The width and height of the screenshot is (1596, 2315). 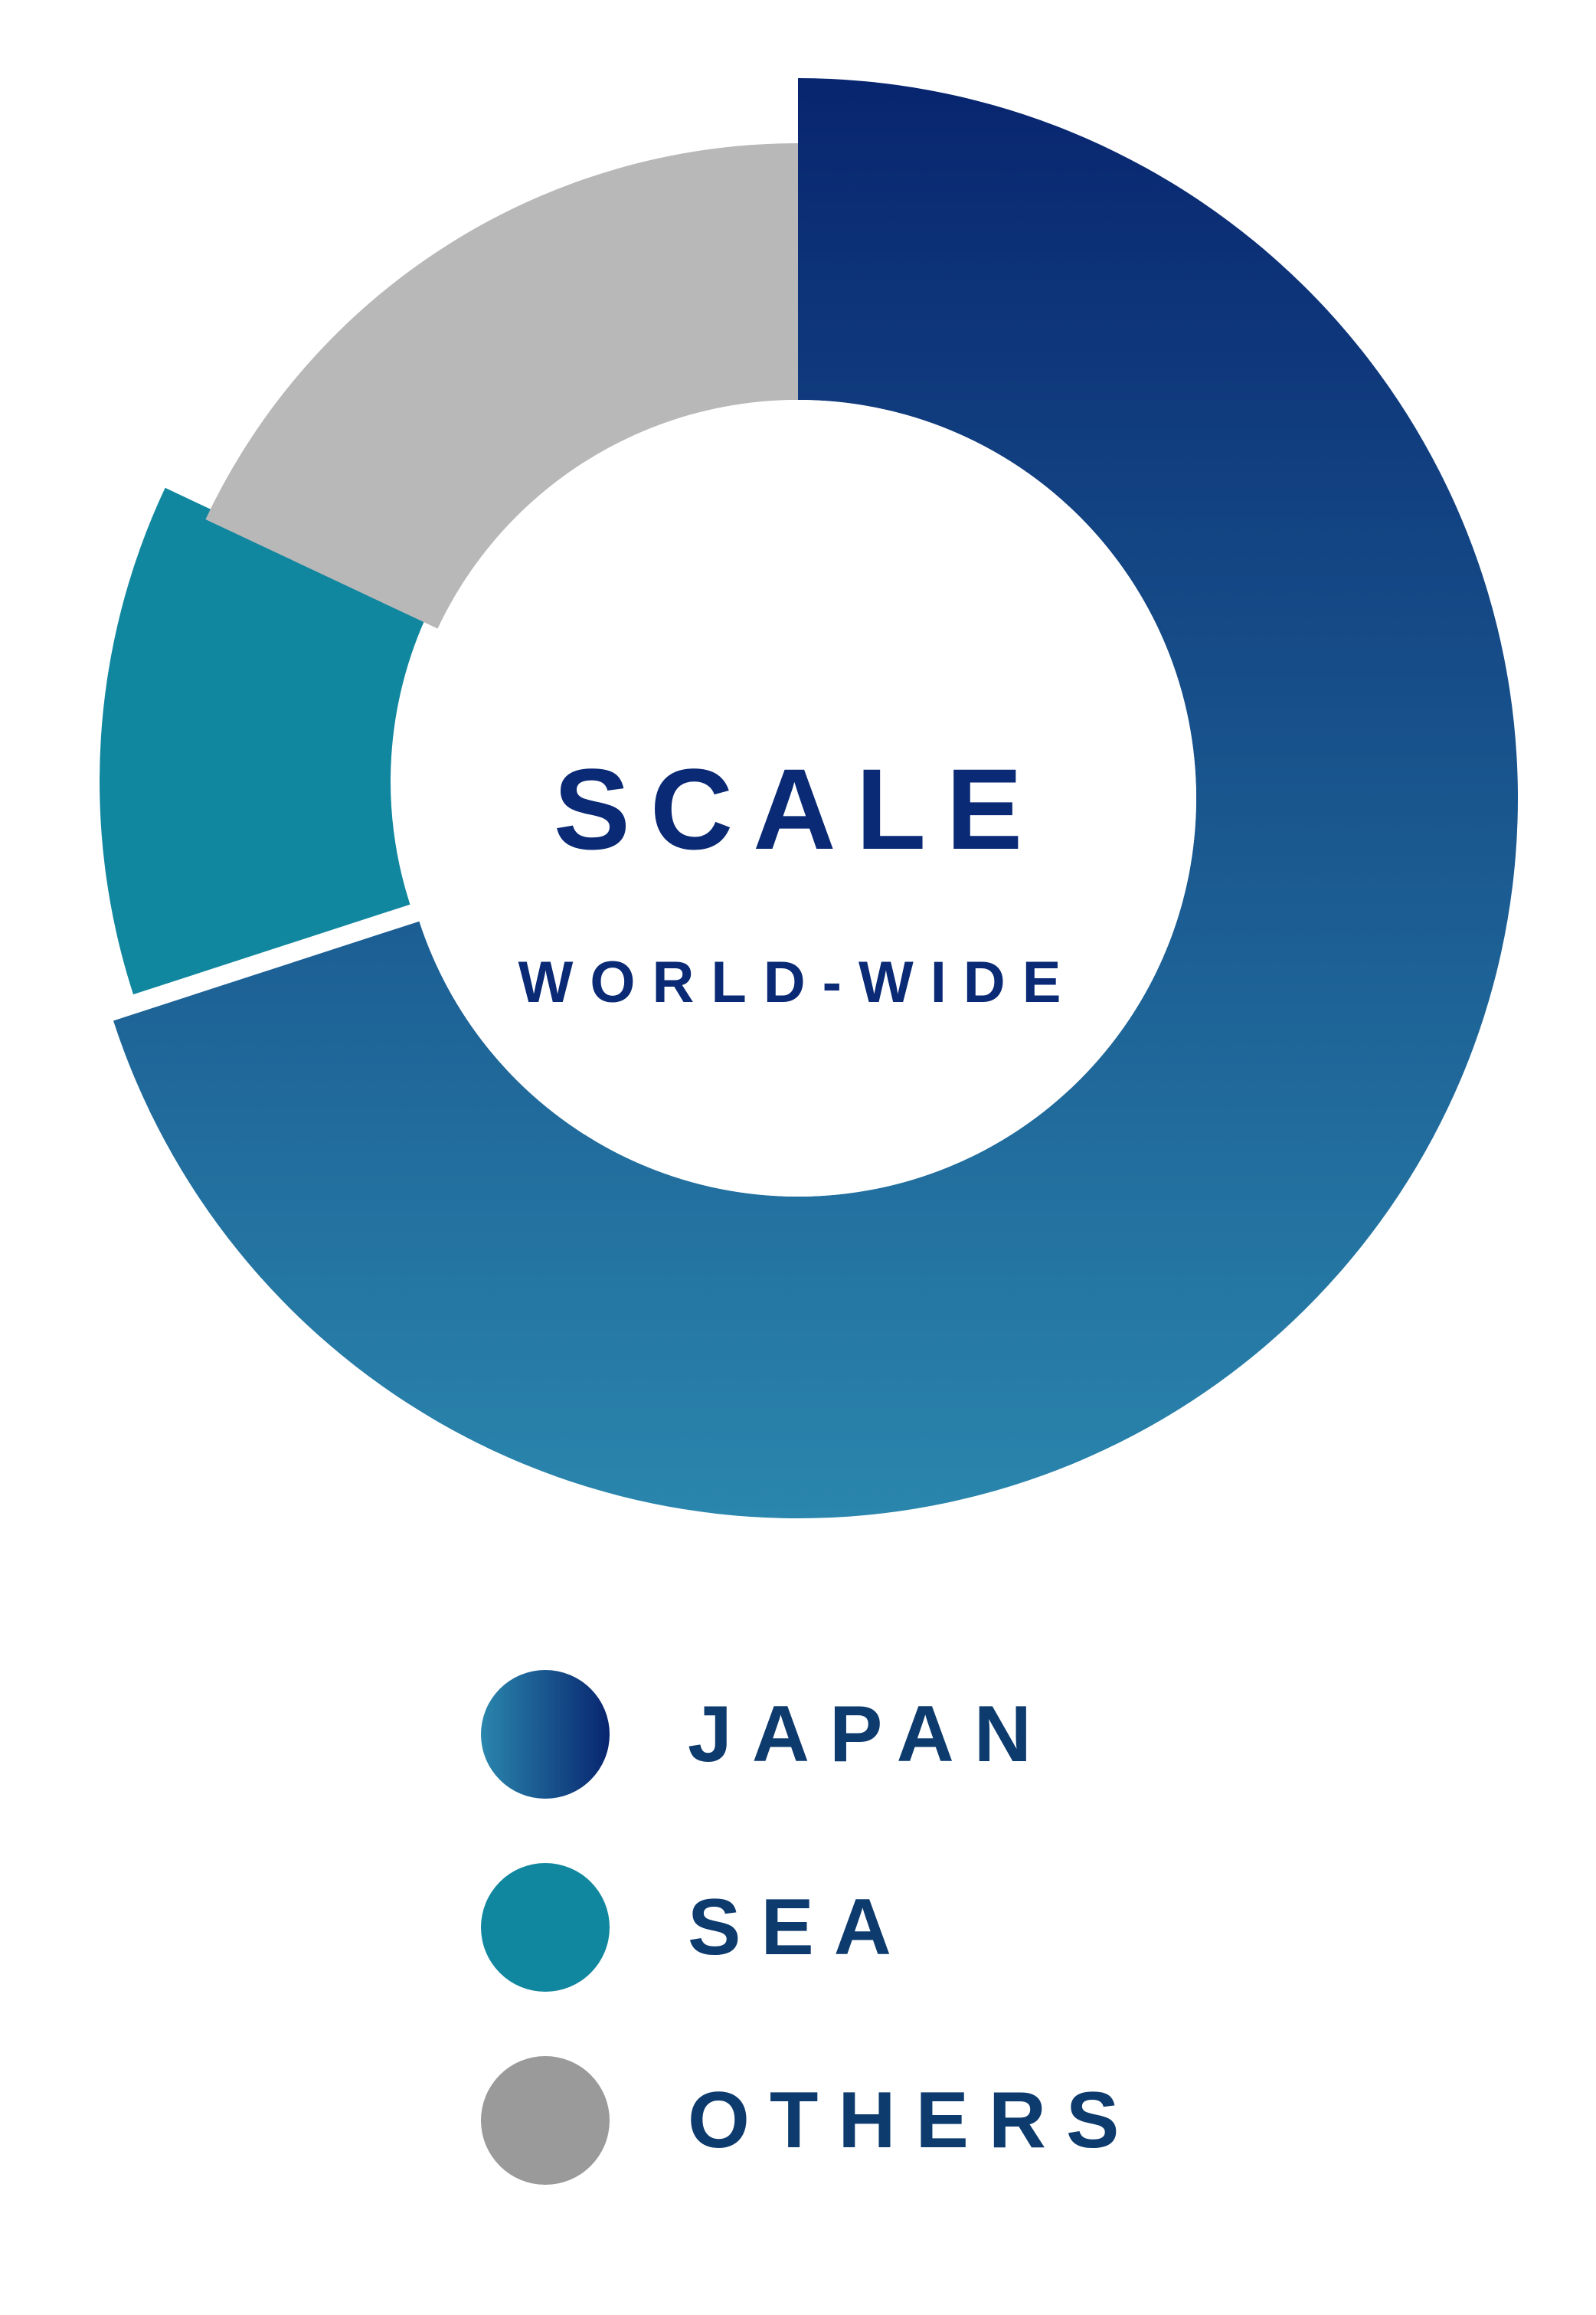 What do you see at coordinates (264, 741) in the screenshot?
I see `slice-sea` at bounding box center [264, 741].